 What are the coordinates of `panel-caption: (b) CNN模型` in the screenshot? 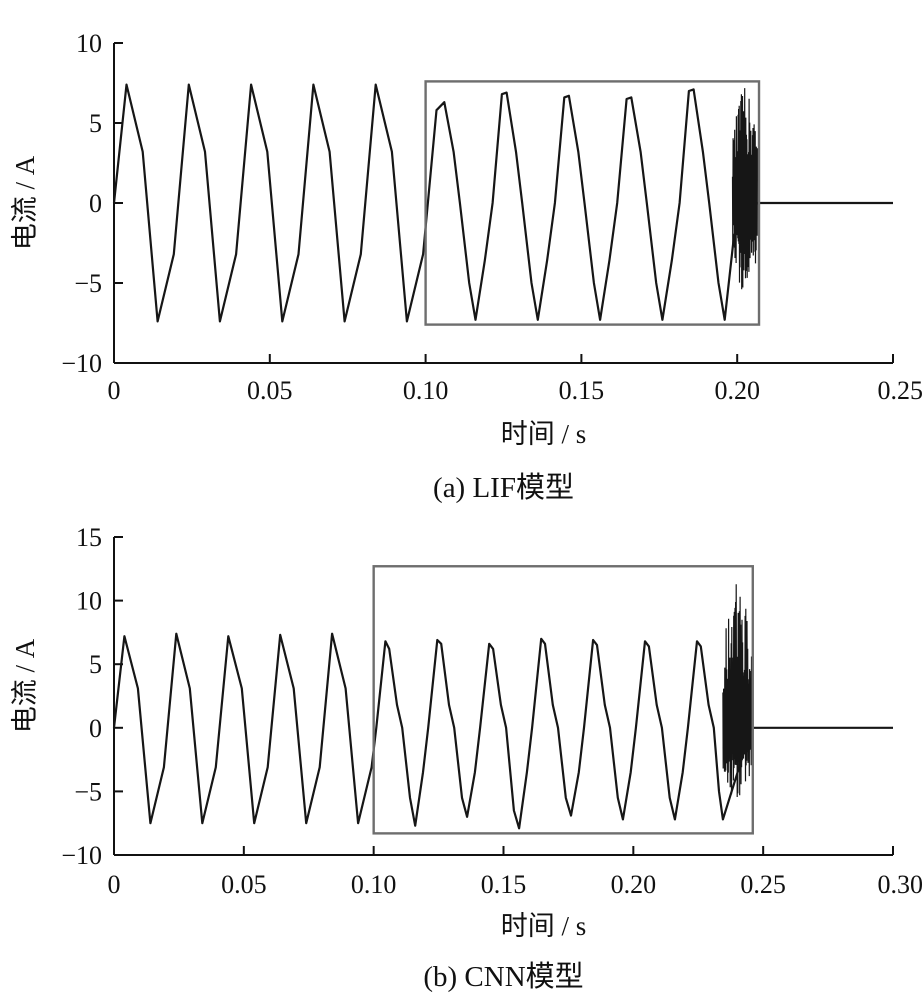 It's located at (503, 976).